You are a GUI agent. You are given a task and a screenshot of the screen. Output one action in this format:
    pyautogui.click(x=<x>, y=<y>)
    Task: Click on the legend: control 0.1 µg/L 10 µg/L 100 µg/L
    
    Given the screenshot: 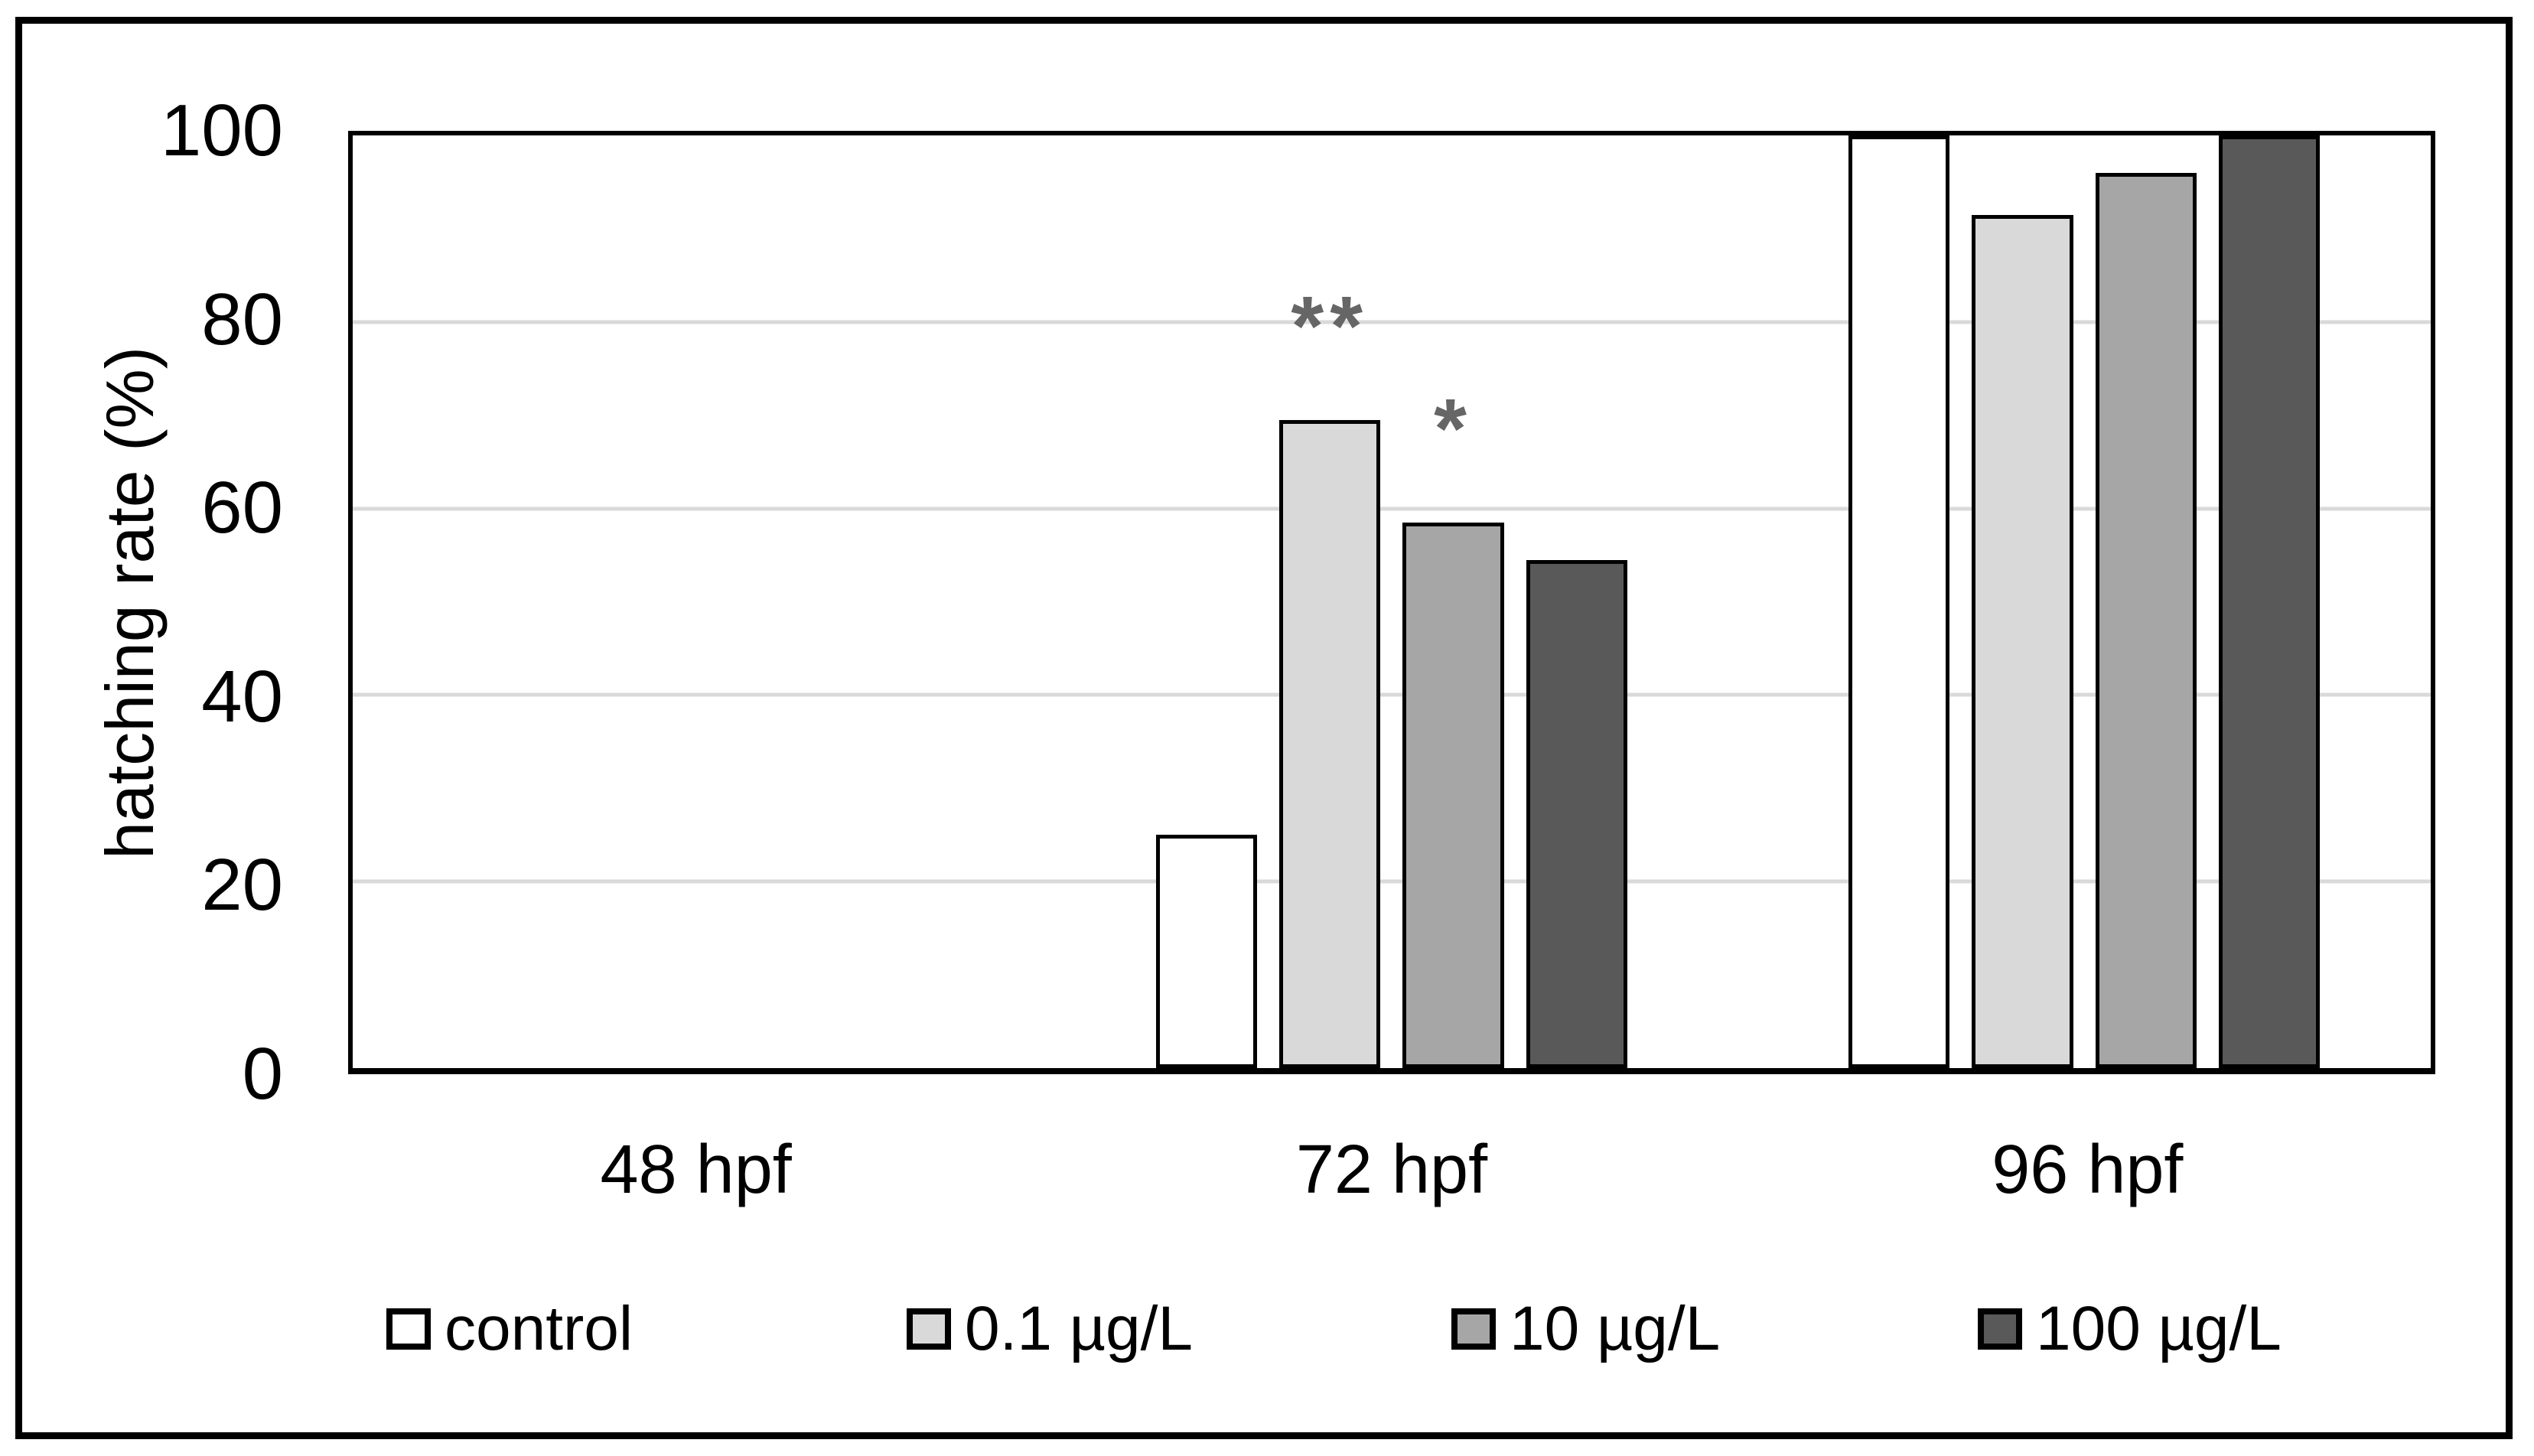 What is the action you would take?
    pyautogui.click(x=1267, y=1329)
    